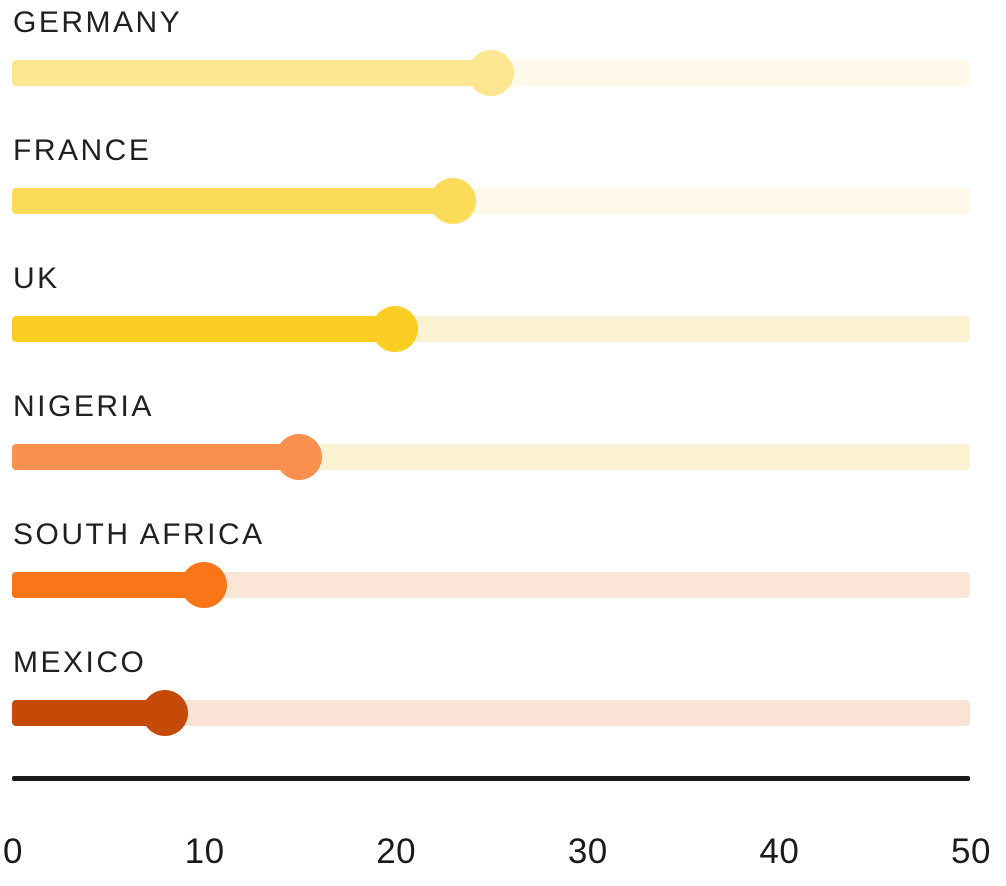 This screenshot has width=1006, height=886. Describe the element at coordinates (779, 851) in the screenshot. I see `x-tick: 40` at that location.